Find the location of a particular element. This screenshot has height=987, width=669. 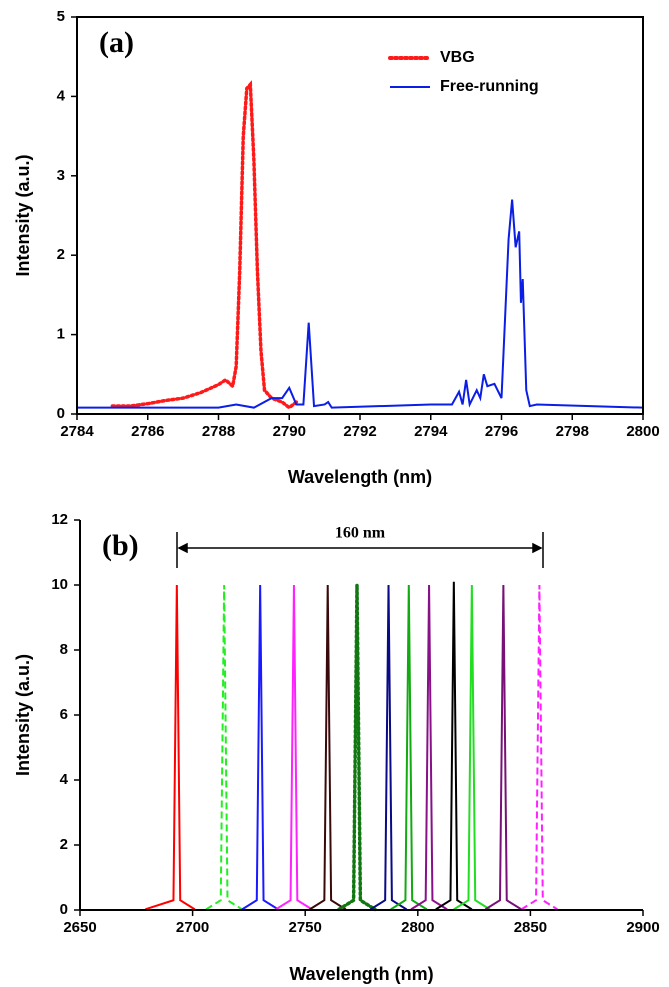

panel-label: (b) is located at coordinates (120, 545).